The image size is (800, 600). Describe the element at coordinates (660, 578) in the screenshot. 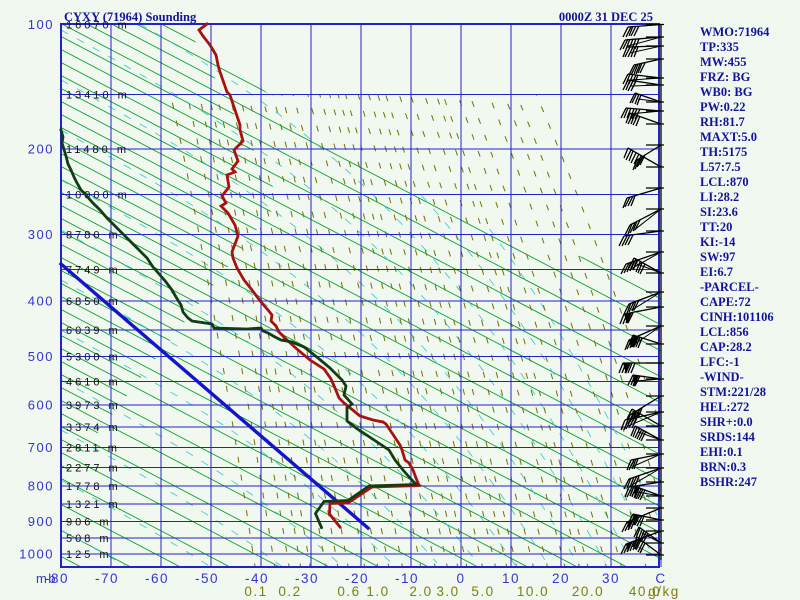

I see `svg-text: C` at that location.